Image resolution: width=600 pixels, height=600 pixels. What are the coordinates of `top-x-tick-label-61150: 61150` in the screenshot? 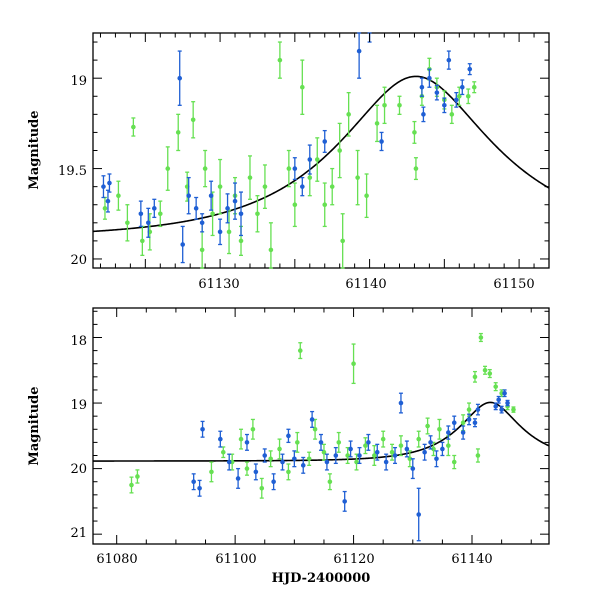 It's located at (513, 284).